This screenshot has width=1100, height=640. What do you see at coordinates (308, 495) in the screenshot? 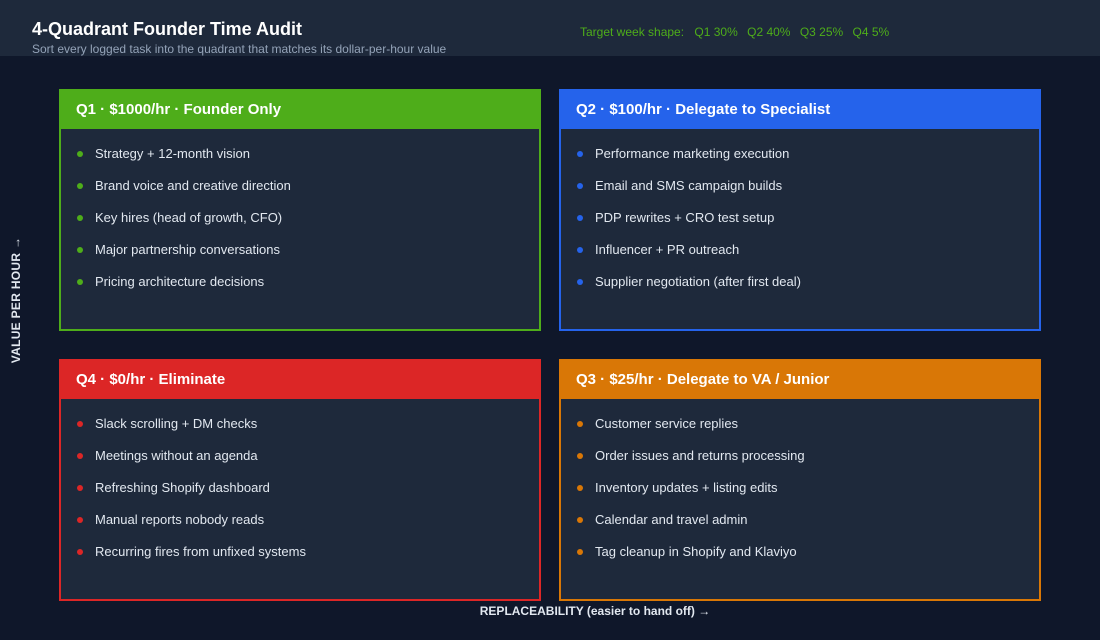
I see `list-item: Refreshing Shopify dashboard` at bounding box center [308, 495].